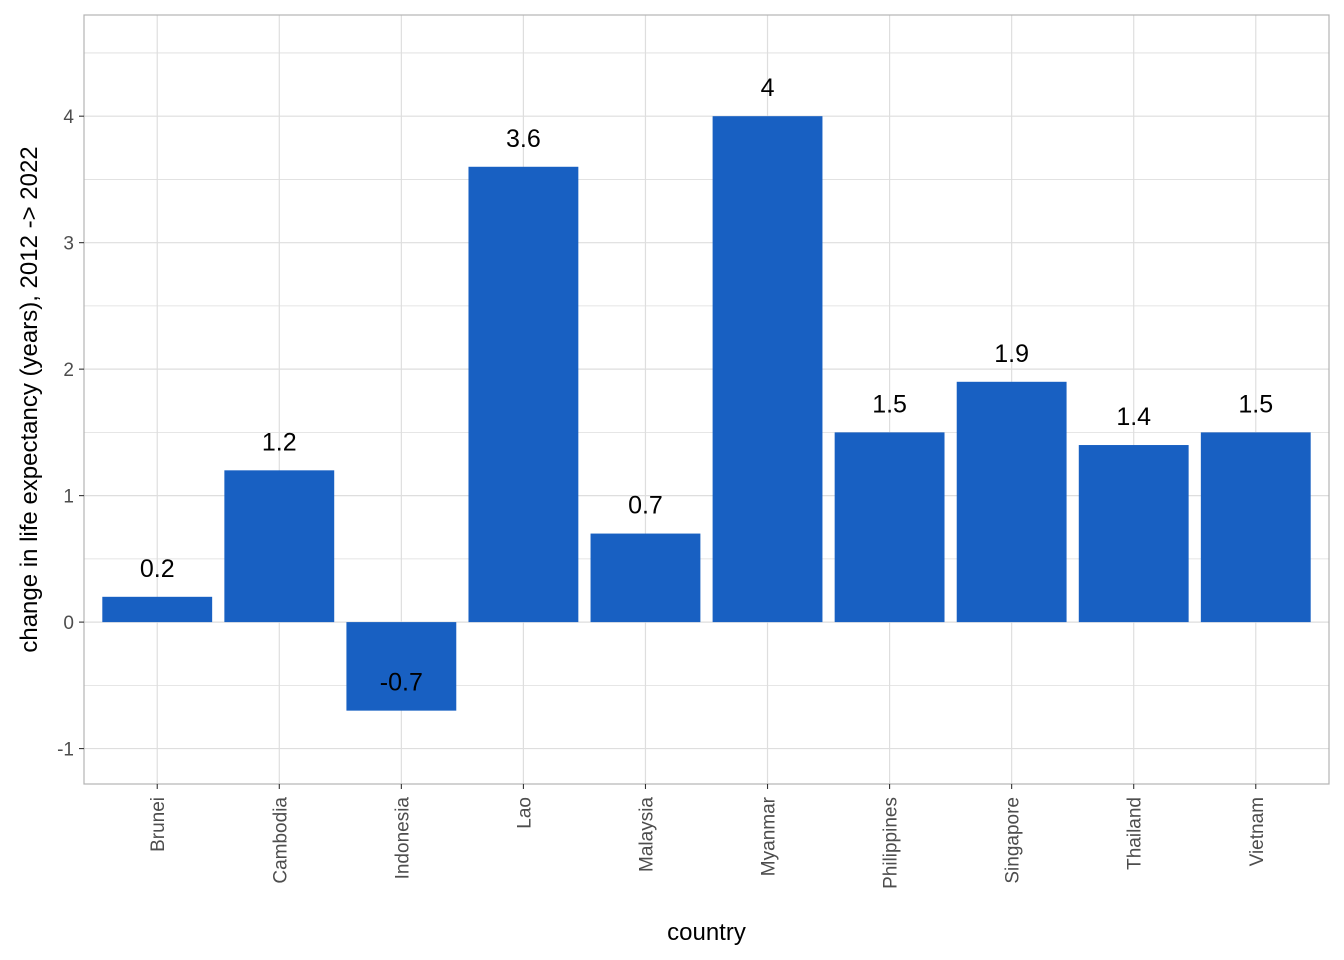  What do you see at coordinates (279, 442) in the screenshot?
I see `data-label: 1.2` at bounding box center [279, 442].